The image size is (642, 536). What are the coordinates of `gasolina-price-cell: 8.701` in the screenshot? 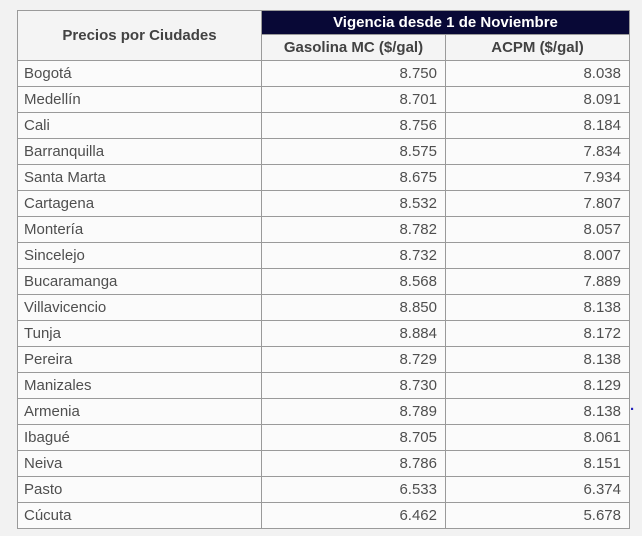 It's located at (353, 99).